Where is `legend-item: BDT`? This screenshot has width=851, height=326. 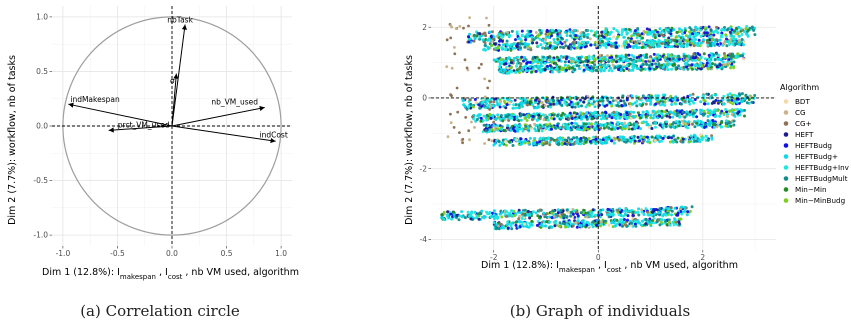
legend-item: BDT is located at coordinates (796, 101).